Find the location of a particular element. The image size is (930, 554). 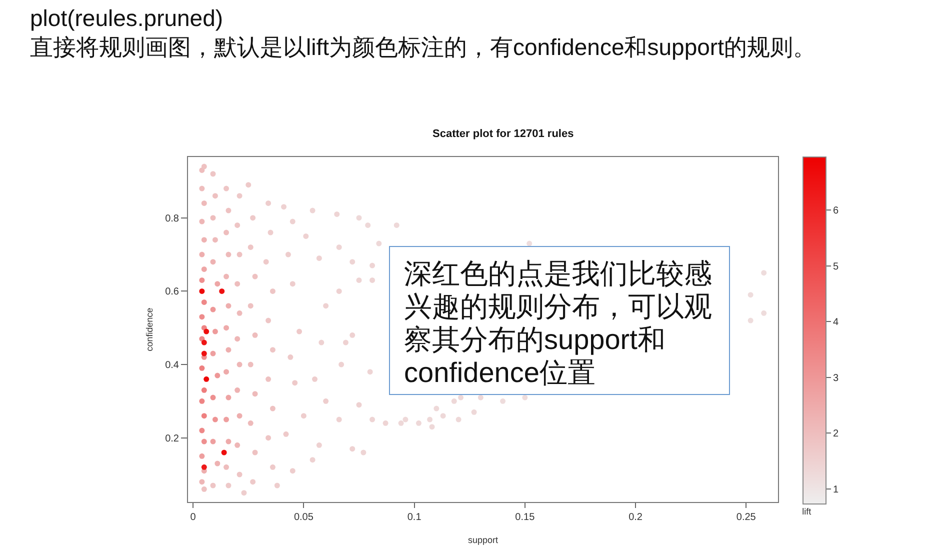

y-tick-label: 0.6 is located at coordinates (172, 292).